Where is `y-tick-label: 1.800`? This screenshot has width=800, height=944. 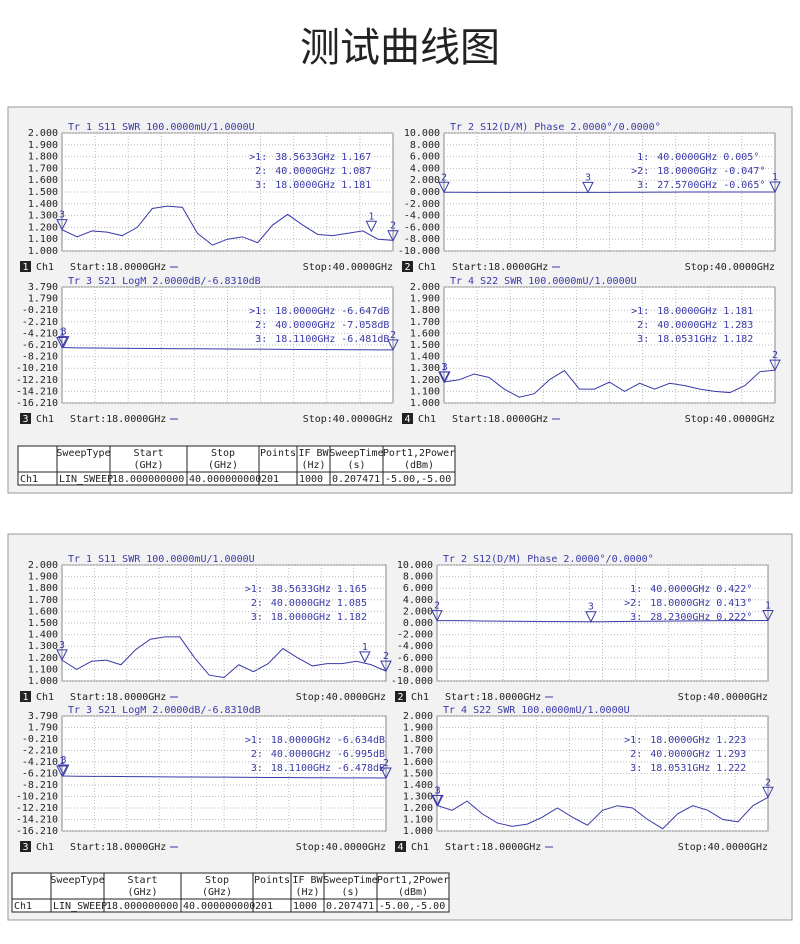 y-tick-label: 1.800 is located at coordinates (43, 157).